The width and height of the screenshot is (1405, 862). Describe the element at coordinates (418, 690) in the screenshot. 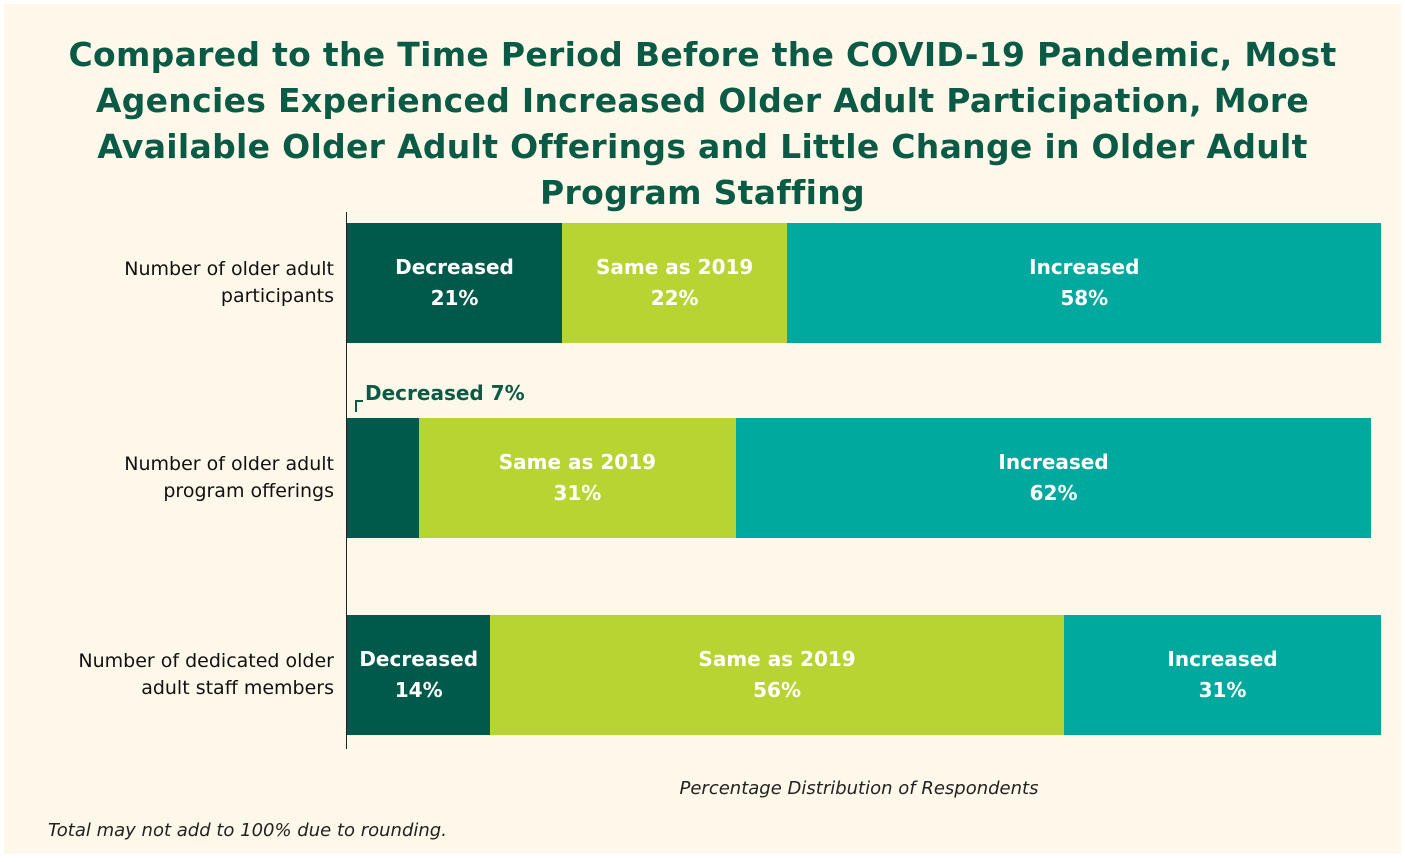

I see `value-label: 14%` at that location.